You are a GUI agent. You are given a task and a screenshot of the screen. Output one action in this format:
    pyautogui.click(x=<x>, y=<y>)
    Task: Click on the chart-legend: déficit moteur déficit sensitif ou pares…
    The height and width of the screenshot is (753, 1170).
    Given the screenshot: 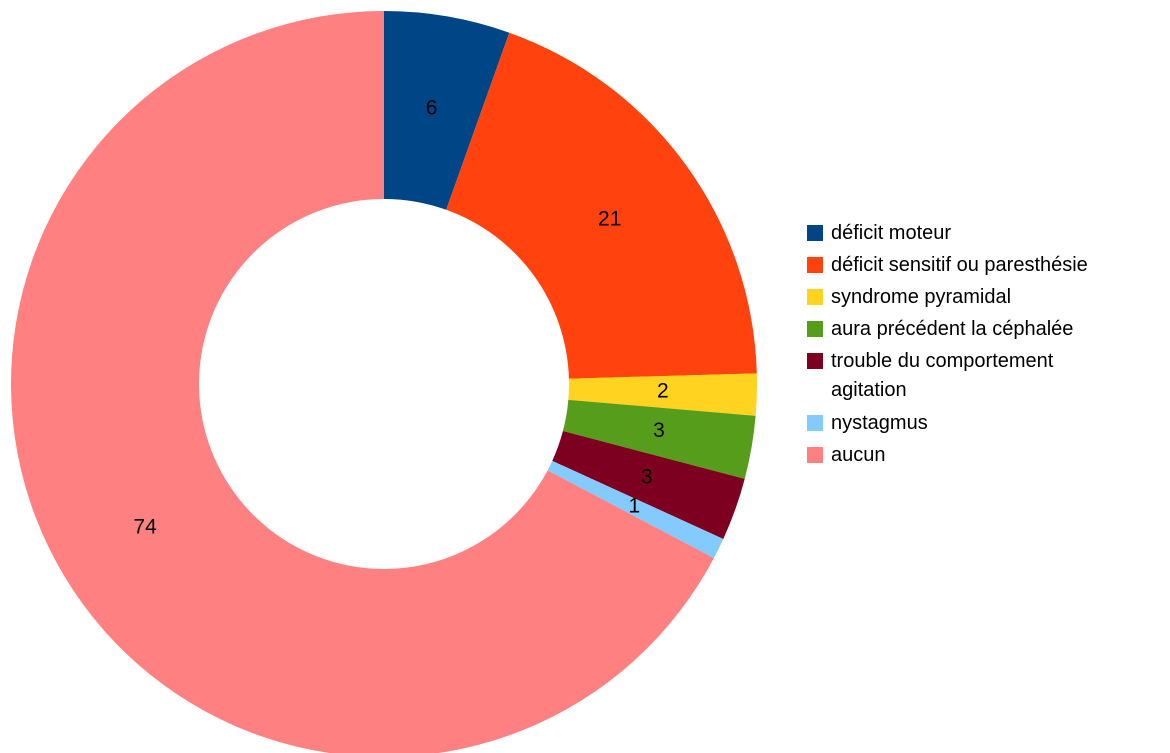 What is the action you would take?
    pyautogui.click(x=987, y=346)
    